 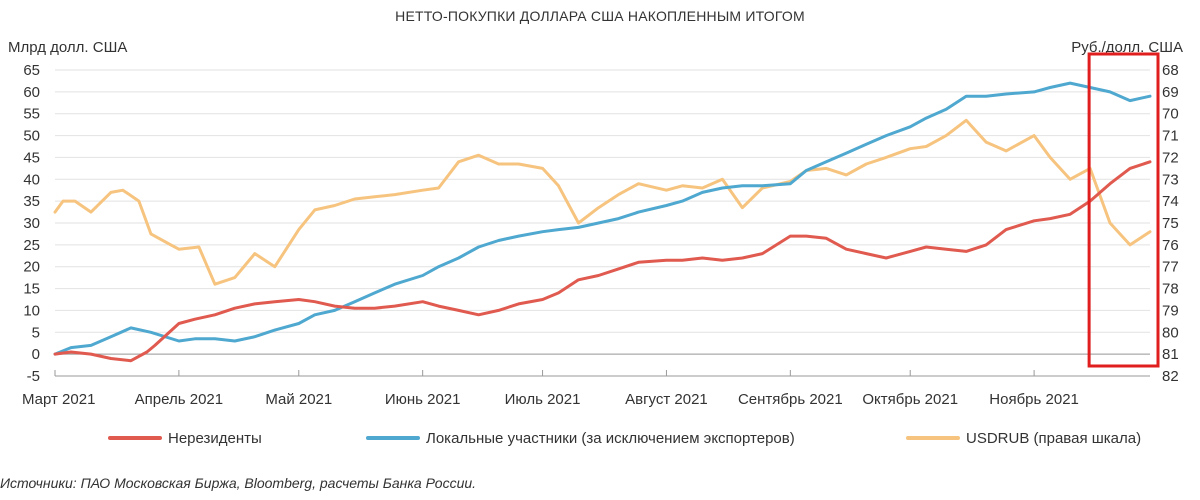 What do you see at coordinates (1170, 179) in the screenshot?
I see `right-y-tick-label: 73` at bounding box center [1170, 179].